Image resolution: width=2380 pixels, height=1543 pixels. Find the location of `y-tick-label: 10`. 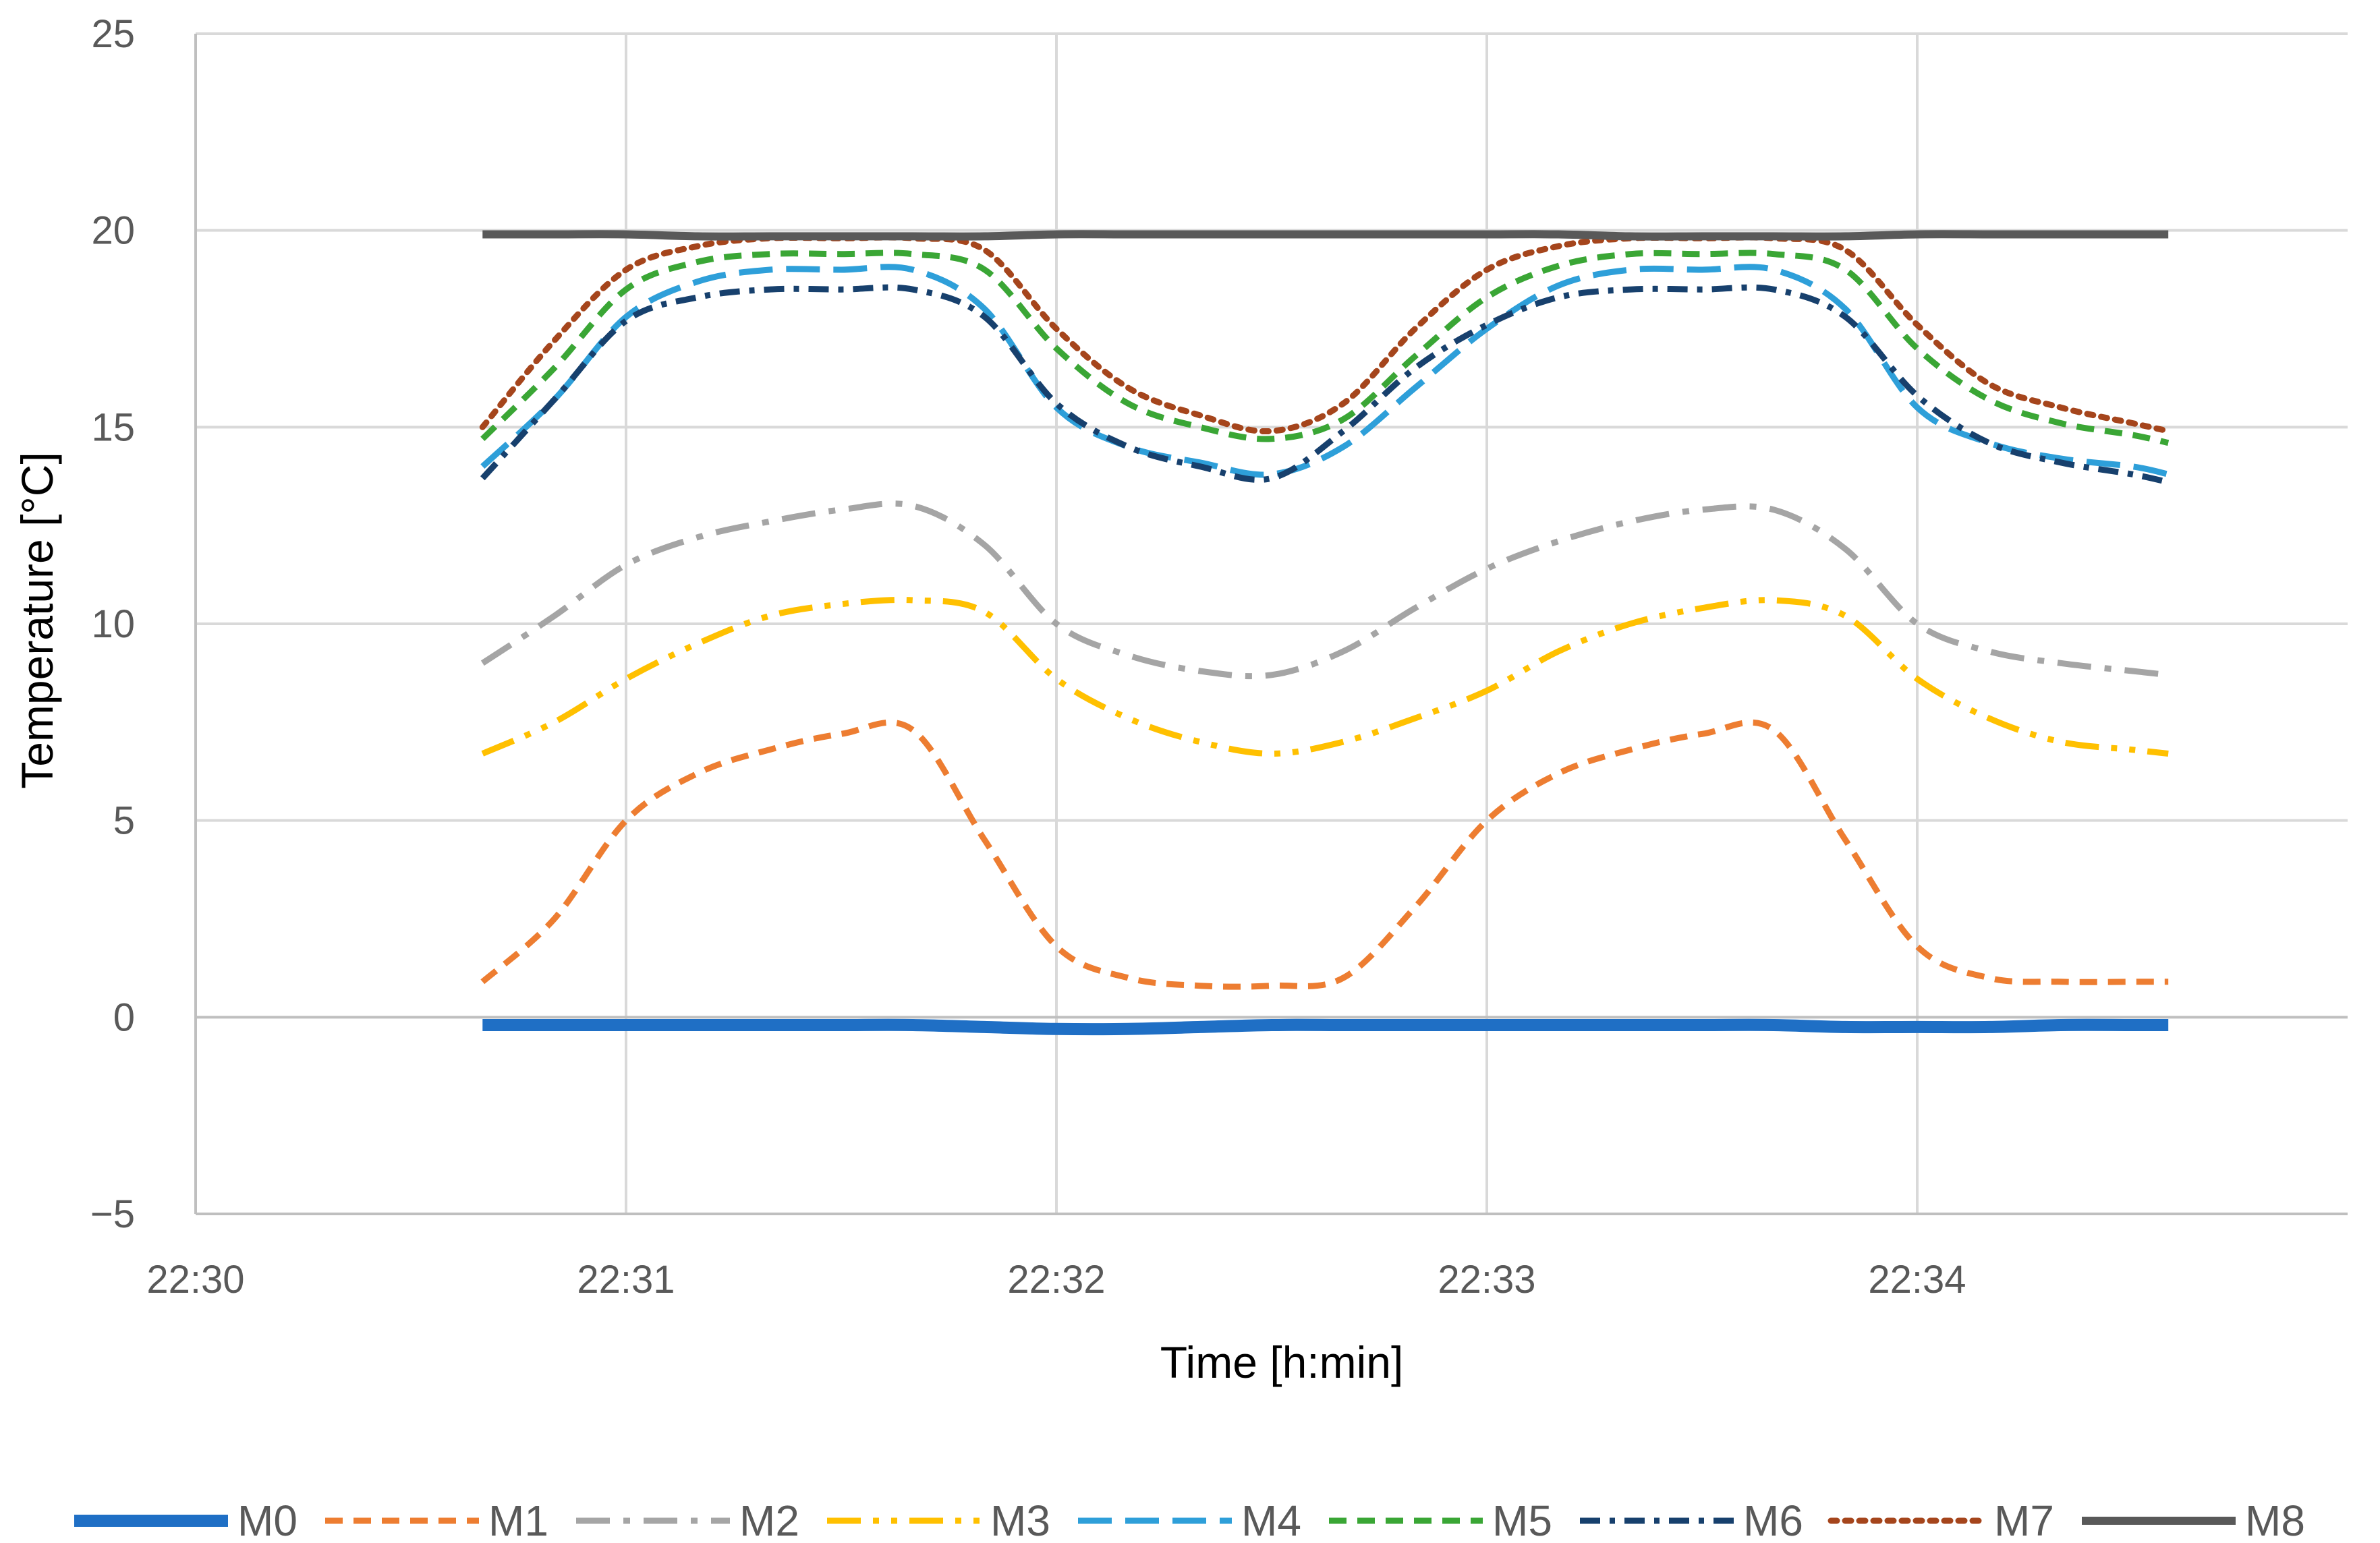

y-tick-label: 10 is located at coordinates (113, 624).